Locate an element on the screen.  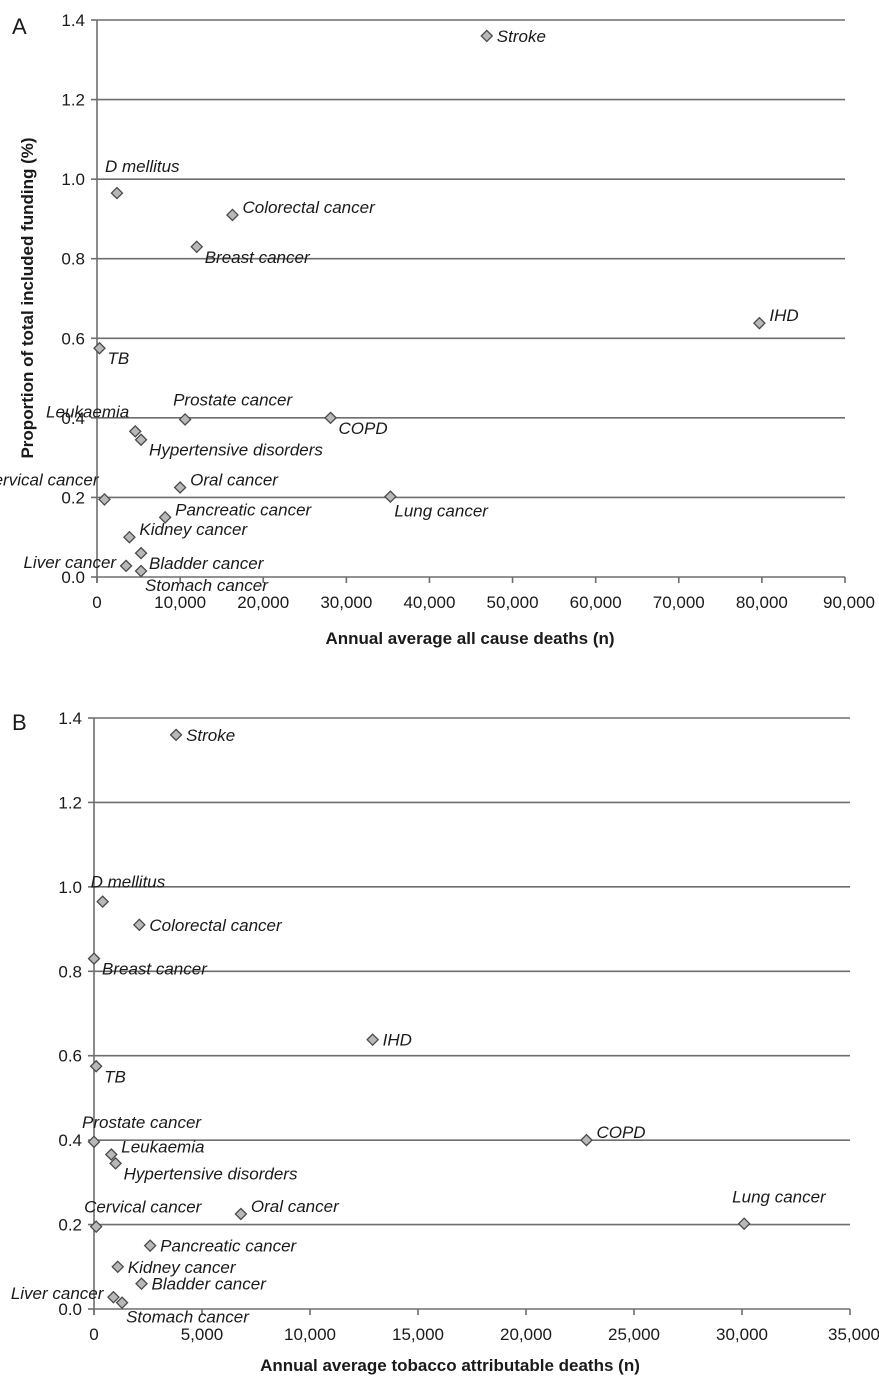
data-point-label: TB is located at coordinates (118, 358).